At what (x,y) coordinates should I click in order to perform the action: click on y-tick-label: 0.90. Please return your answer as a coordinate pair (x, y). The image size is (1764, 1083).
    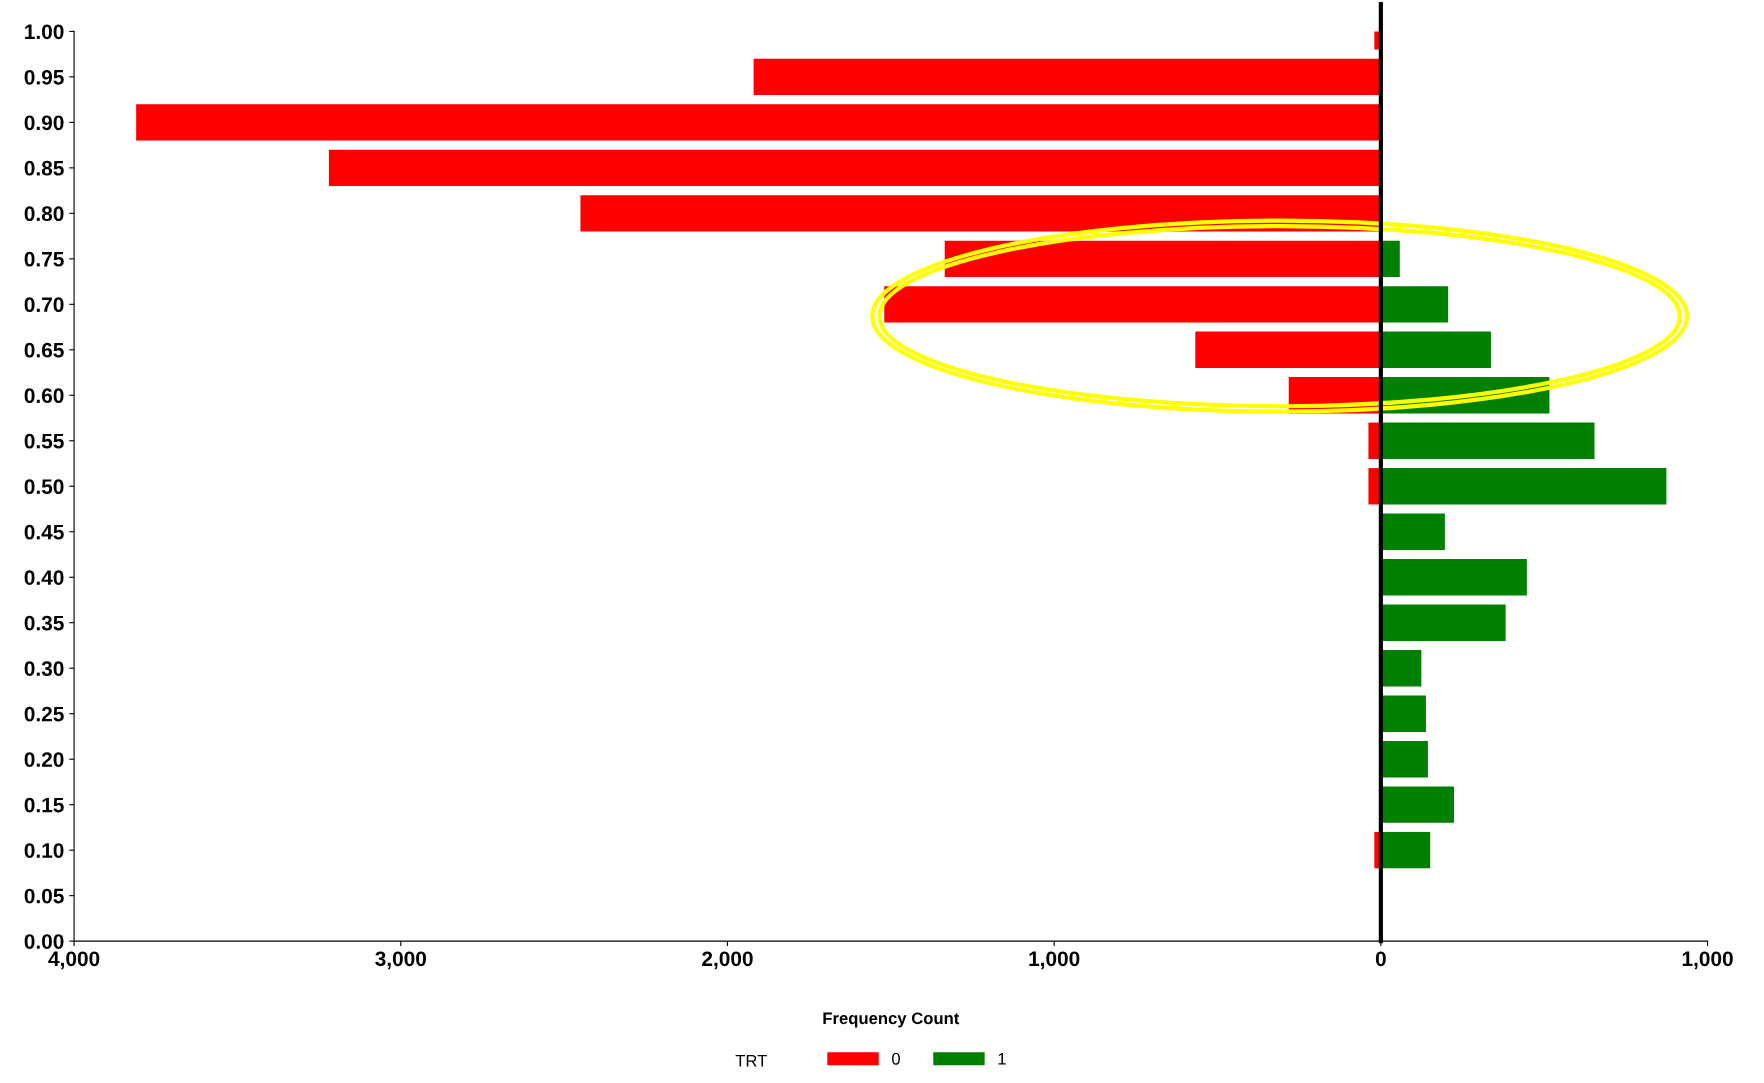
    Looking at the image, I should click on (44, 123).